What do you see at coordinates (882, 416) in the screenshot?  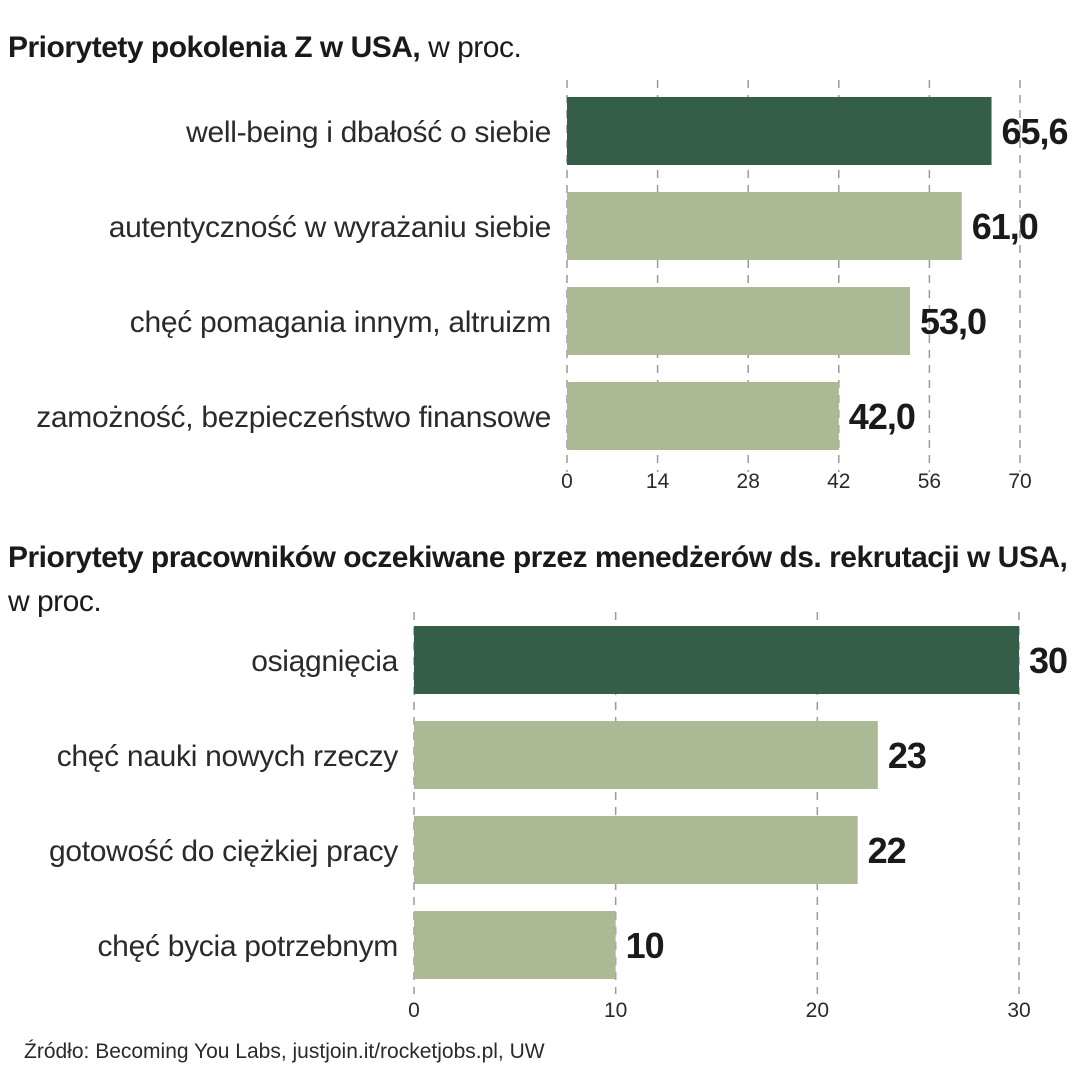 I see `chart1-value-label: 42,0` at bounding box center [882, 416].